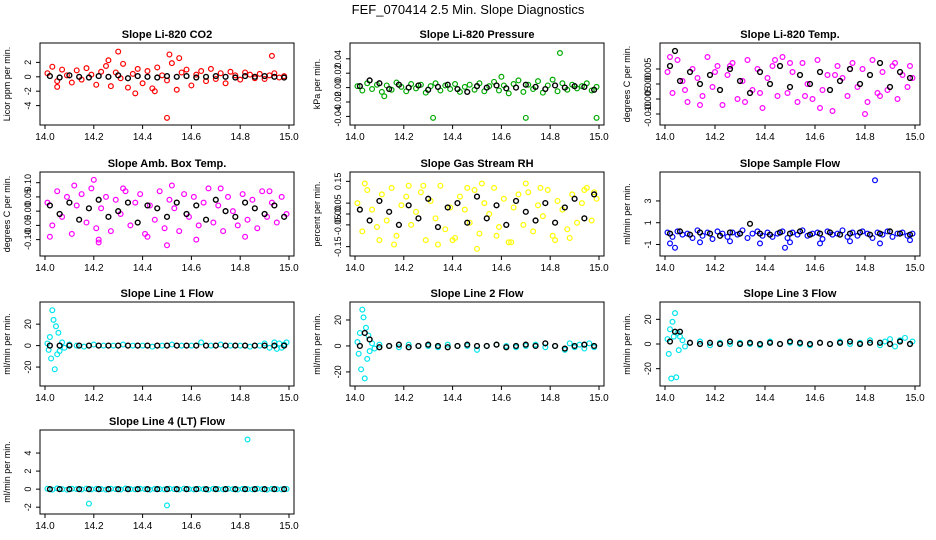  What do you see at coordinates (648, 99) in the screenshot?
I see `y-tick-label: -0.005` at bounding box center [648, 99].